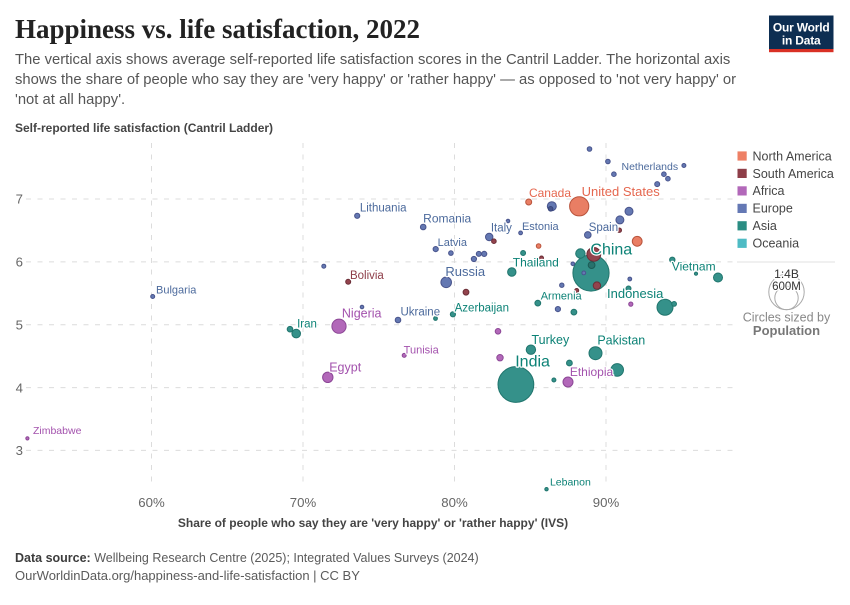 Image resolution: width=850 pixels, height=605 pixels. Describe the element at coordinates (786, 287) in the screenshot. I see `svg-text: 600M` at that location.